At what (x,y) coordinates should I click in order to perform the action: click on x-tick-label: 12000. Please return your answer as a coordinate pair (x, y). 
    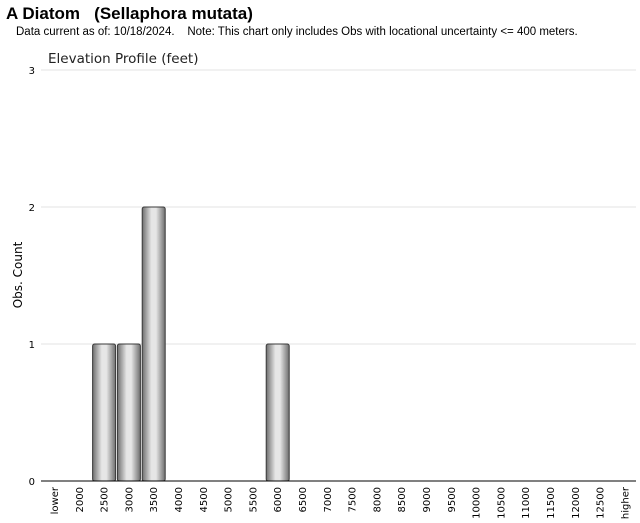
    Looking at the image, I should click on (576, 503).